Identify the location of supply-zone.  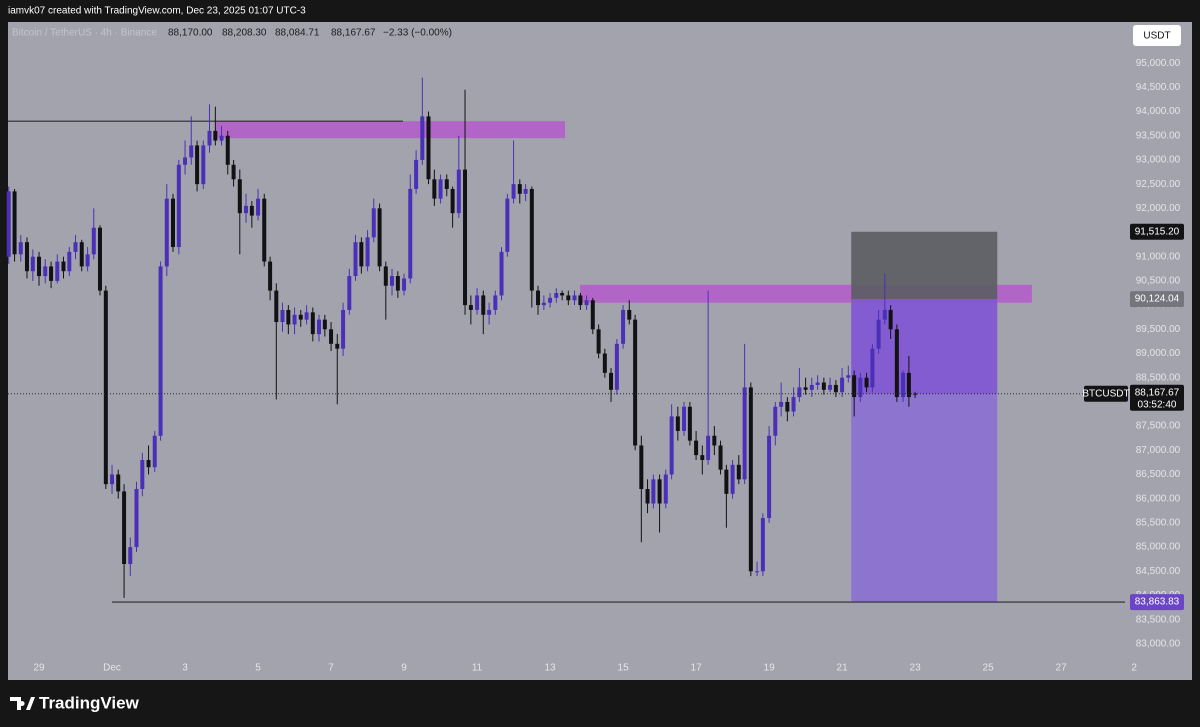
(390, 130).